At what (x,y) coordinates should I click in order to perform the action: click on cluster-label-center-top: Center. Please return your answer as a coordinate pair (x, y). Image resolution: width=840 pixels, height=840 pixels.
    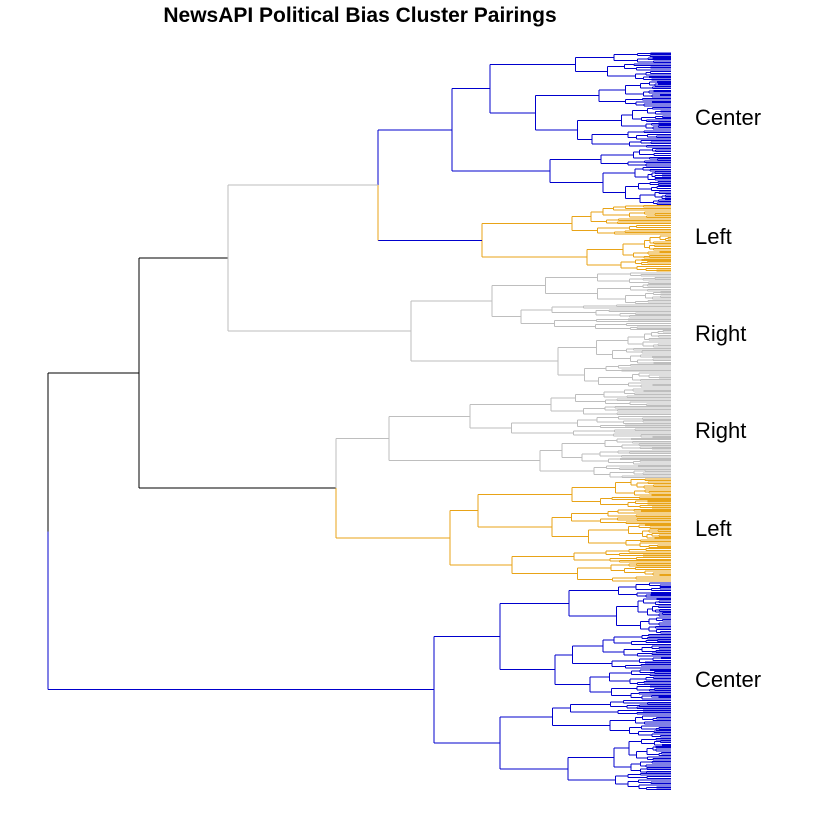
    Looking at the image, I should click on (728, 117).